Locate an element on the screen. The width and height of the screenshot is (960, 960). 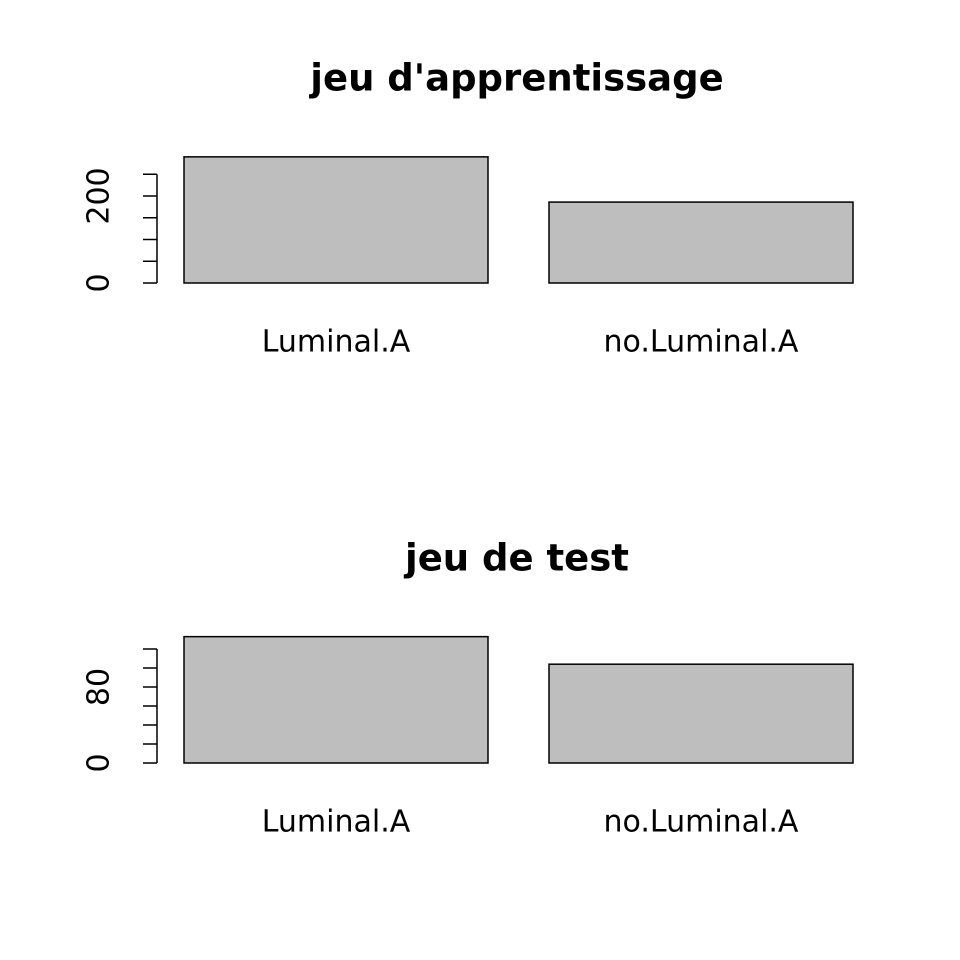
y-tick-label: 80 is located at coordinates (99, 687).